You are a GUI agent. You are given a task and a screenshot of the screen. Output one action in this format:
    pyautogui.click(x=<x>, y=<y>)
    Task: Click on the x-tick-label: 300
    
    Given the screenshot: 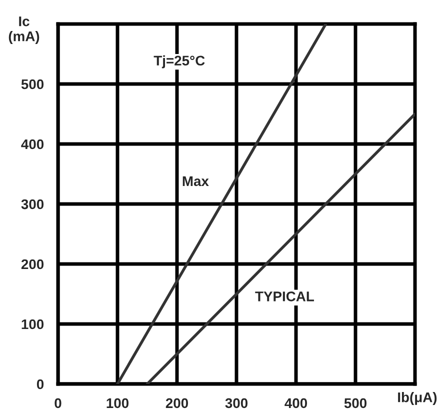 What is the action you would take?
    pyautogui.click(x=236, y=403)
    